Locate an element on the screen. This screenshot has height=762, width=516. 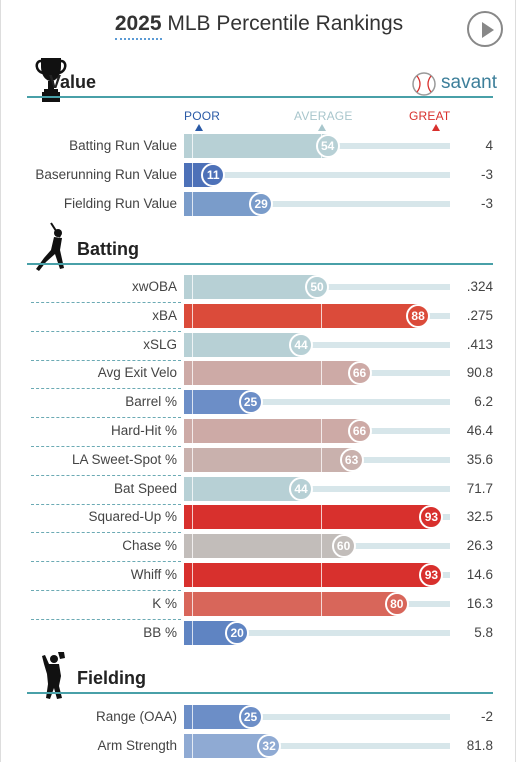
section-title-fielding: Fielding is located at coordinates (111, 678).